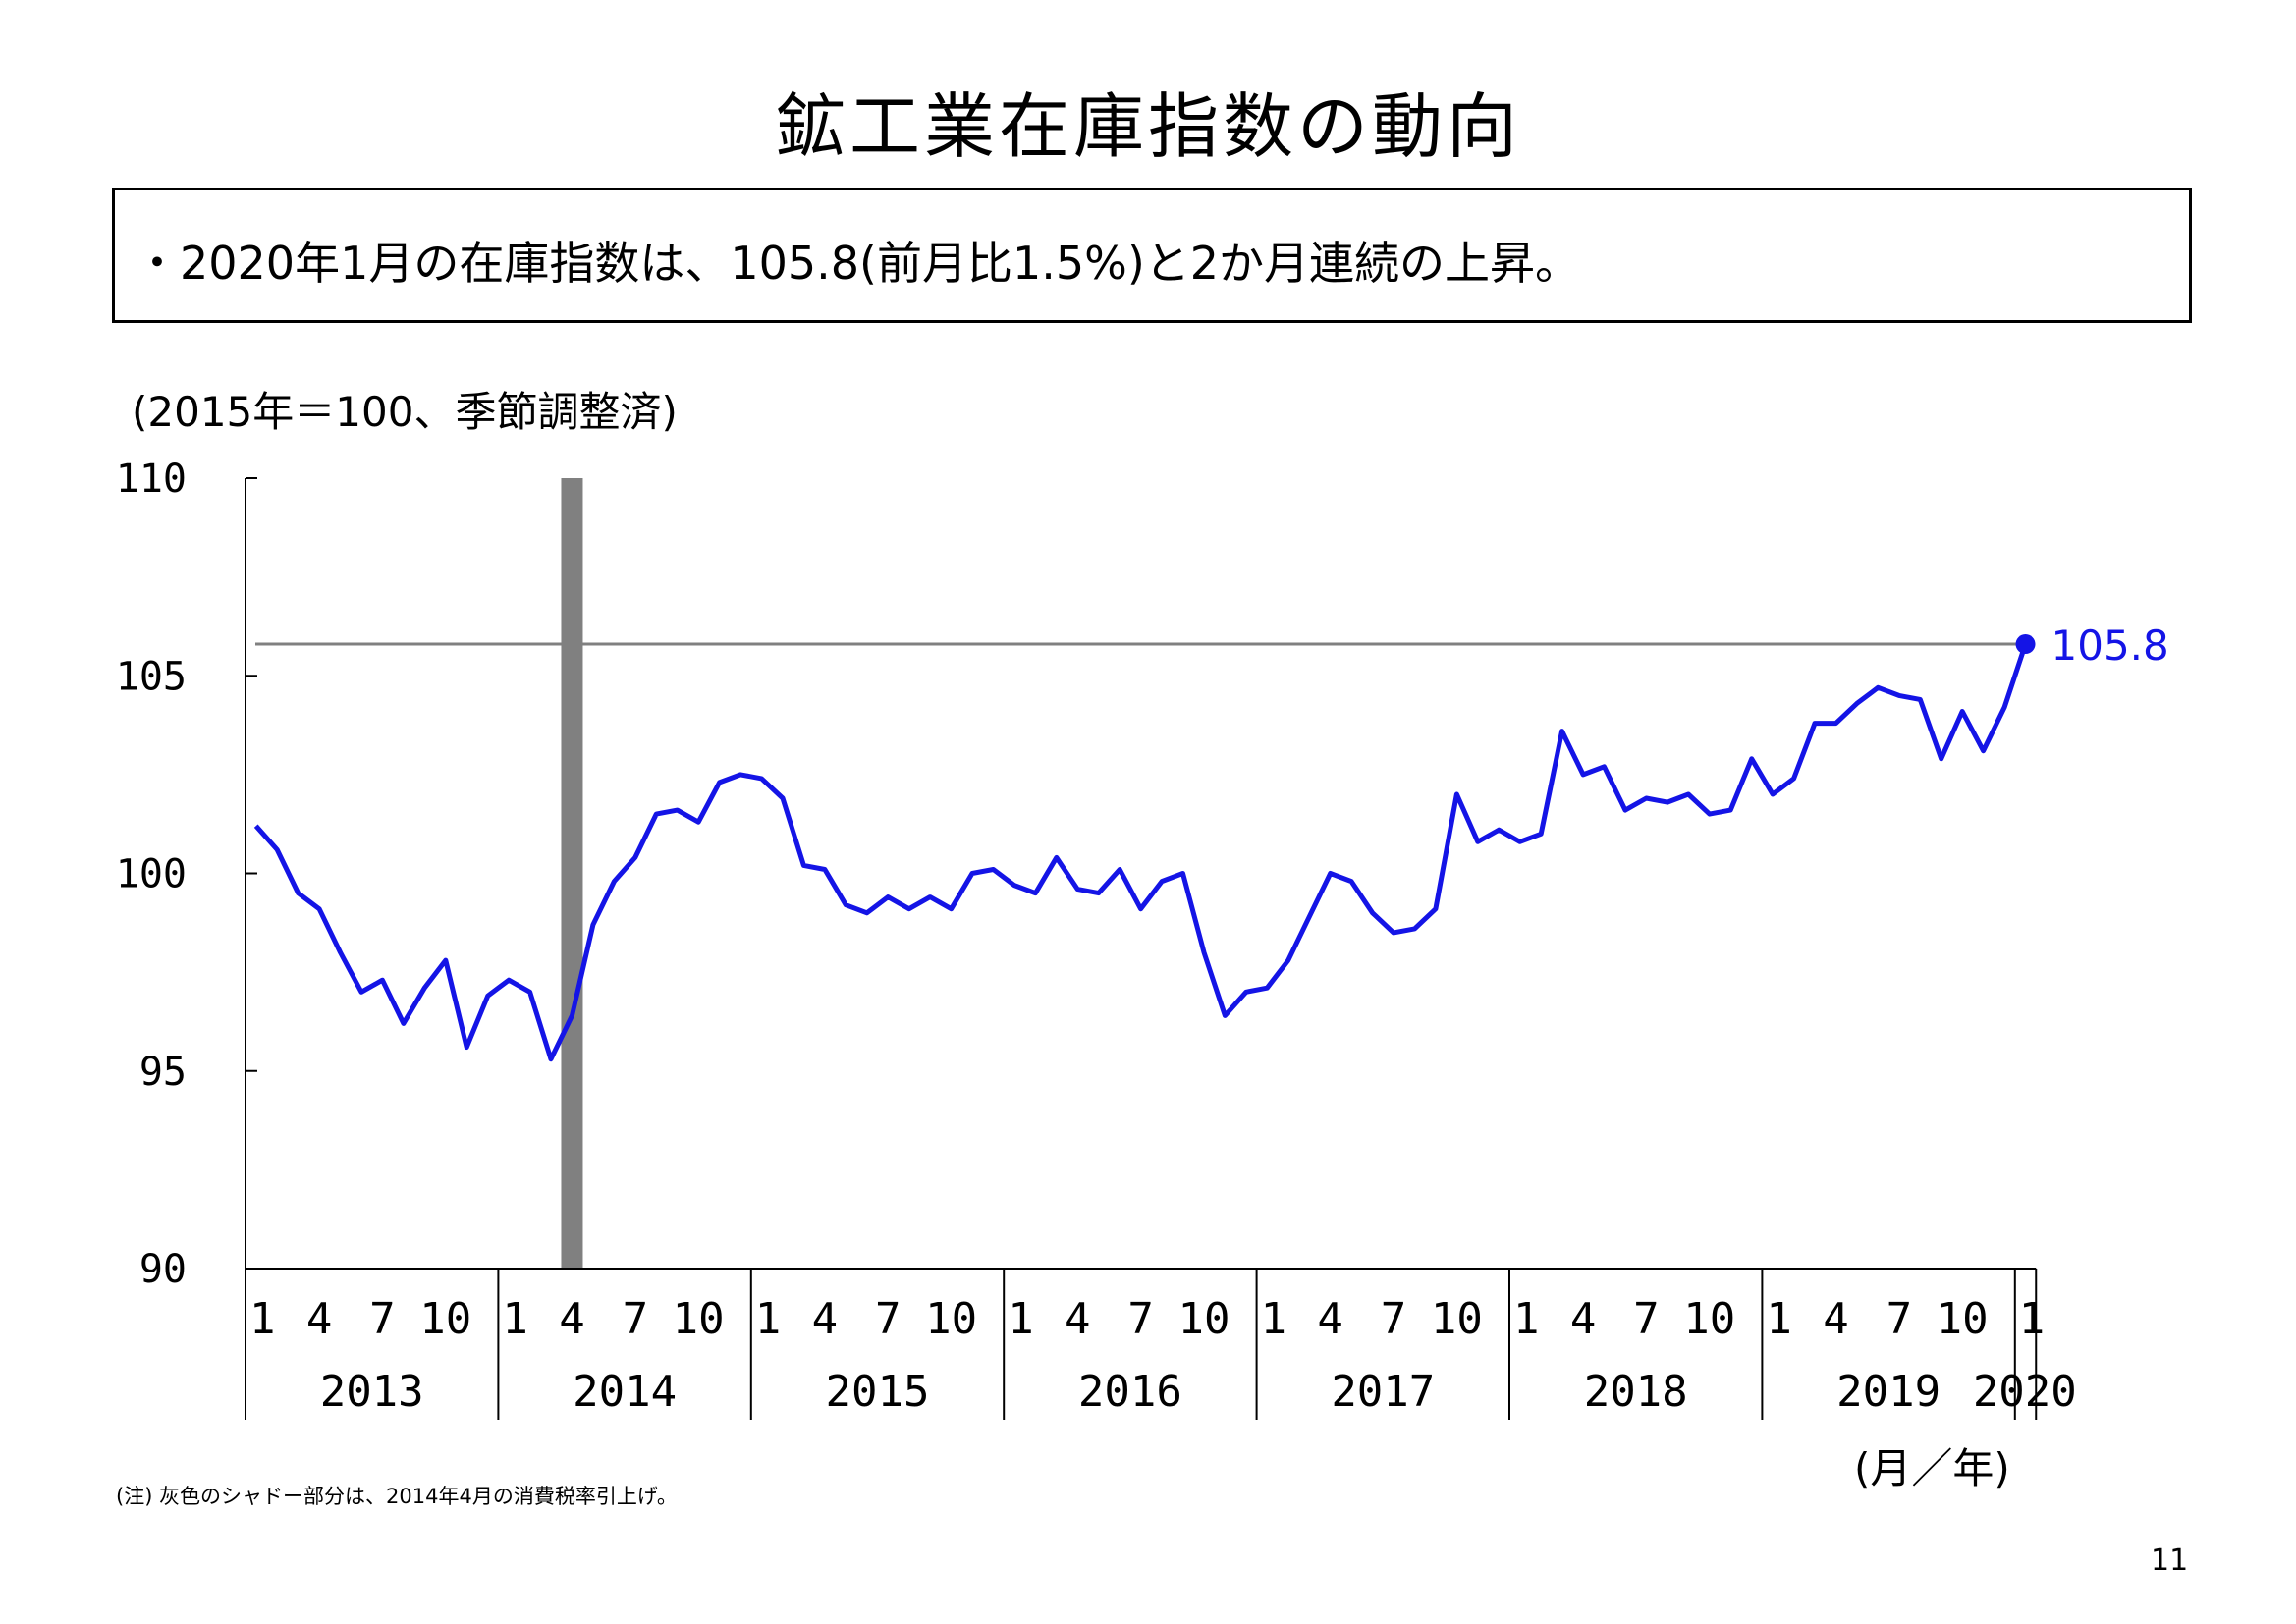  Describe the element at coordinates (2170, 1560) in the screenshot. I see `page-number: 11` at that location.